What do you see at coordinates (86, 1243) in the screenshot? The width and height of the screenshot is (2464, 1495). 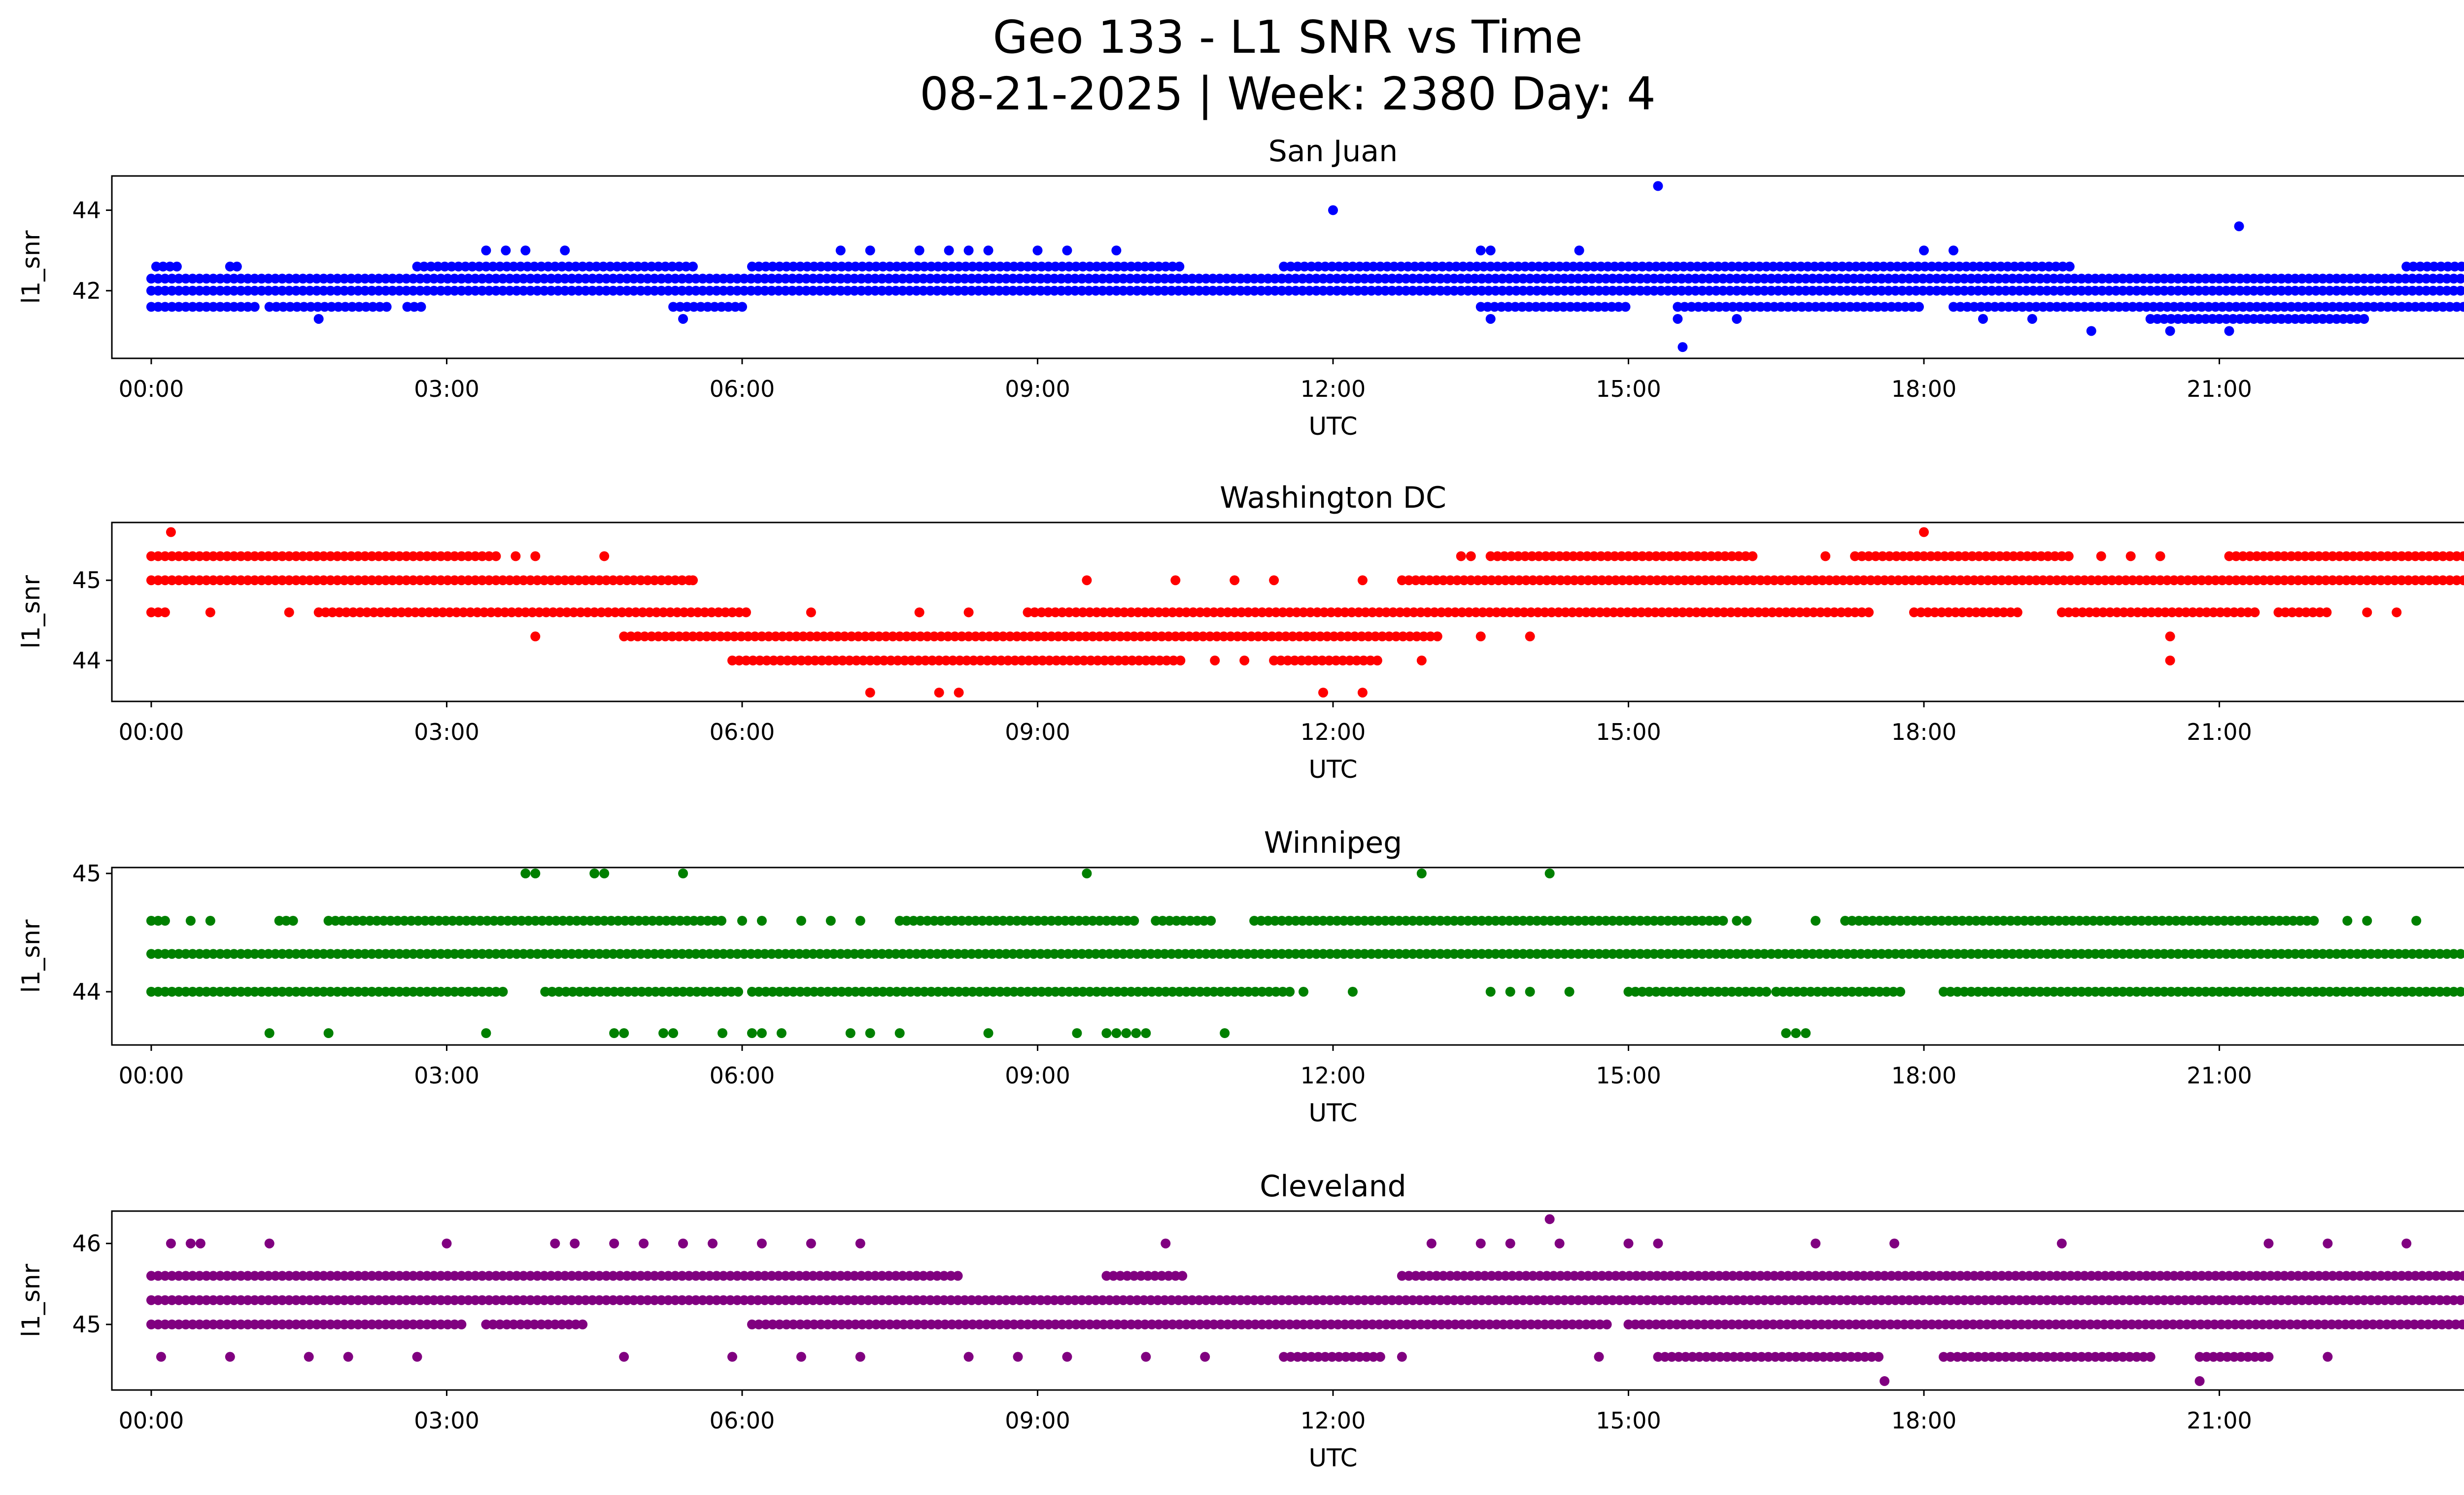 I see `y-tick-label: 46` at bounding box center [86, 1243].